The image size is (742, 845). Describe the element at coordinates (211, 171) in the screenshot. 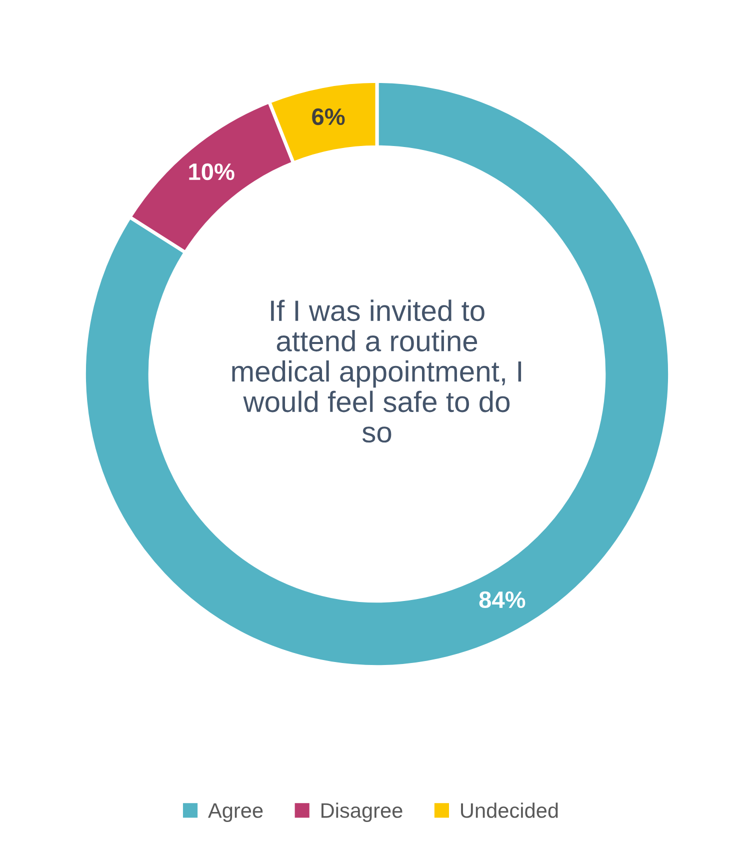

I see `data-label: 10%` at that location.